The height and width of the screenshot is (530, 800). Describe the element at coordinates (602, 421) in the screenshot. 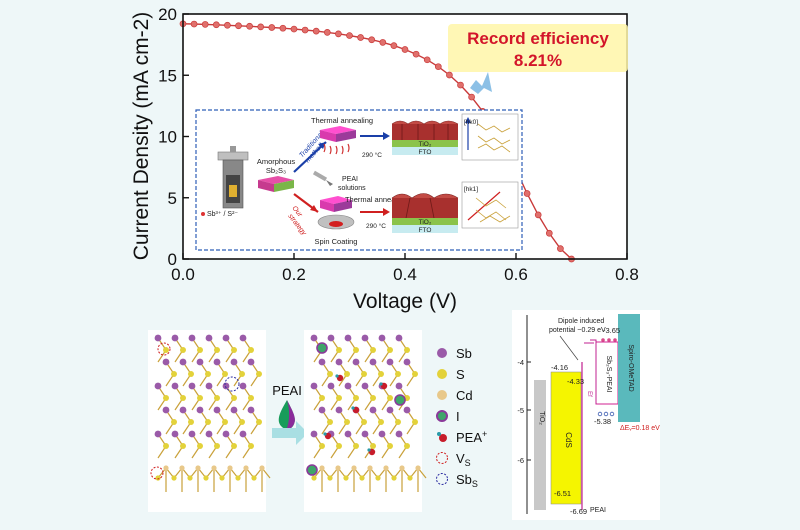

I see `v538-label: -5.38` at that location.